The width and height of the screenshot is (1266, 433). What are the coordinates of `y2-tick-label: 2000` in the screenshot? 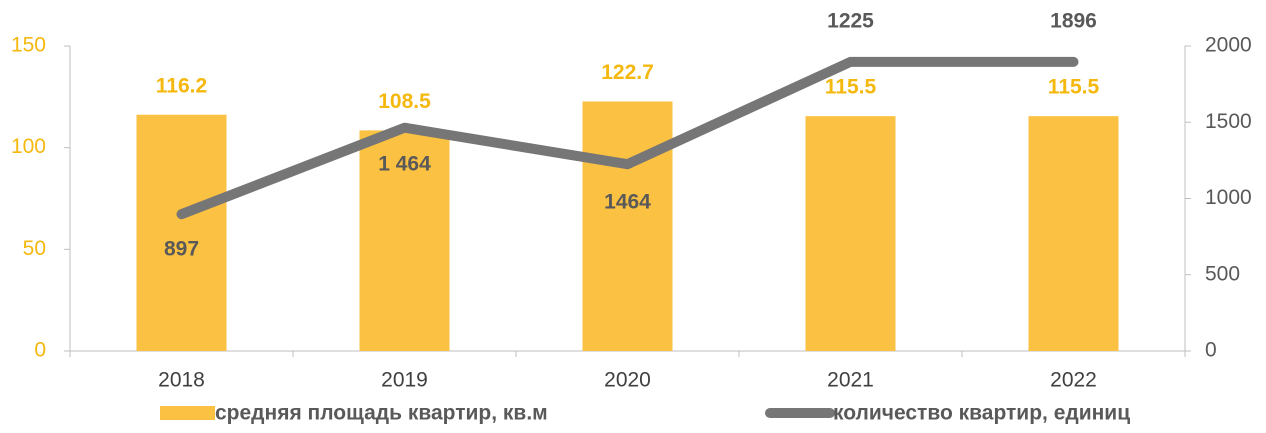 It's located at (1228, 45).